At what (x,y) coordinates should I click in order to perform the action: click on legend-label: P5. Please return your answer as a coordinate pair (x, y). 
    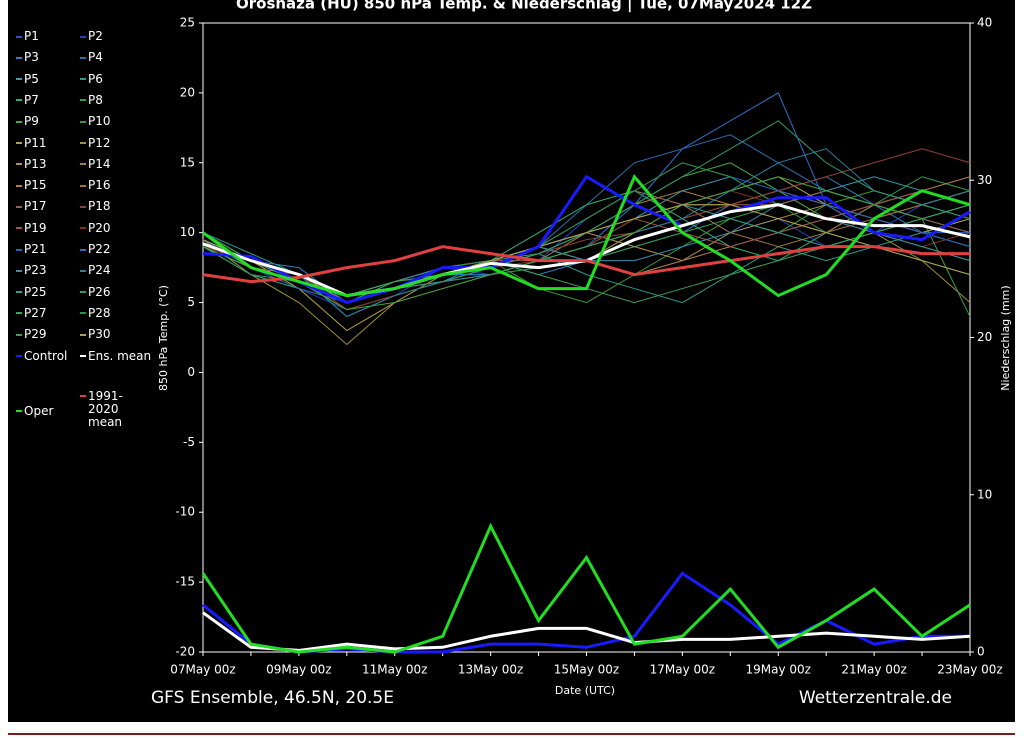
    Looking at the image, I should click on (31, 78).